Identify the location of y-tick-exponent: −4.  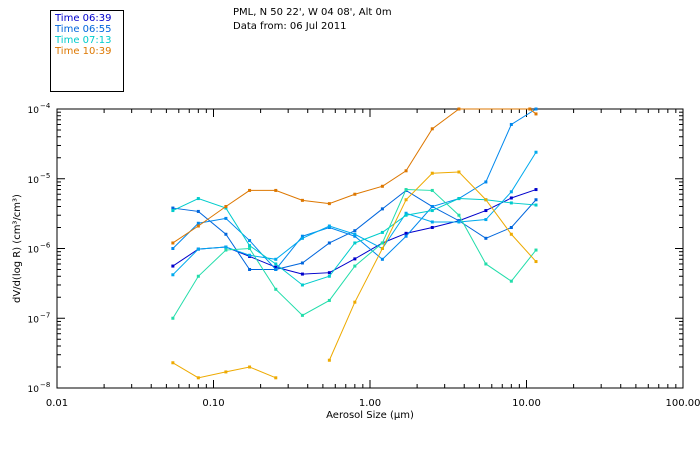
(45, 106).